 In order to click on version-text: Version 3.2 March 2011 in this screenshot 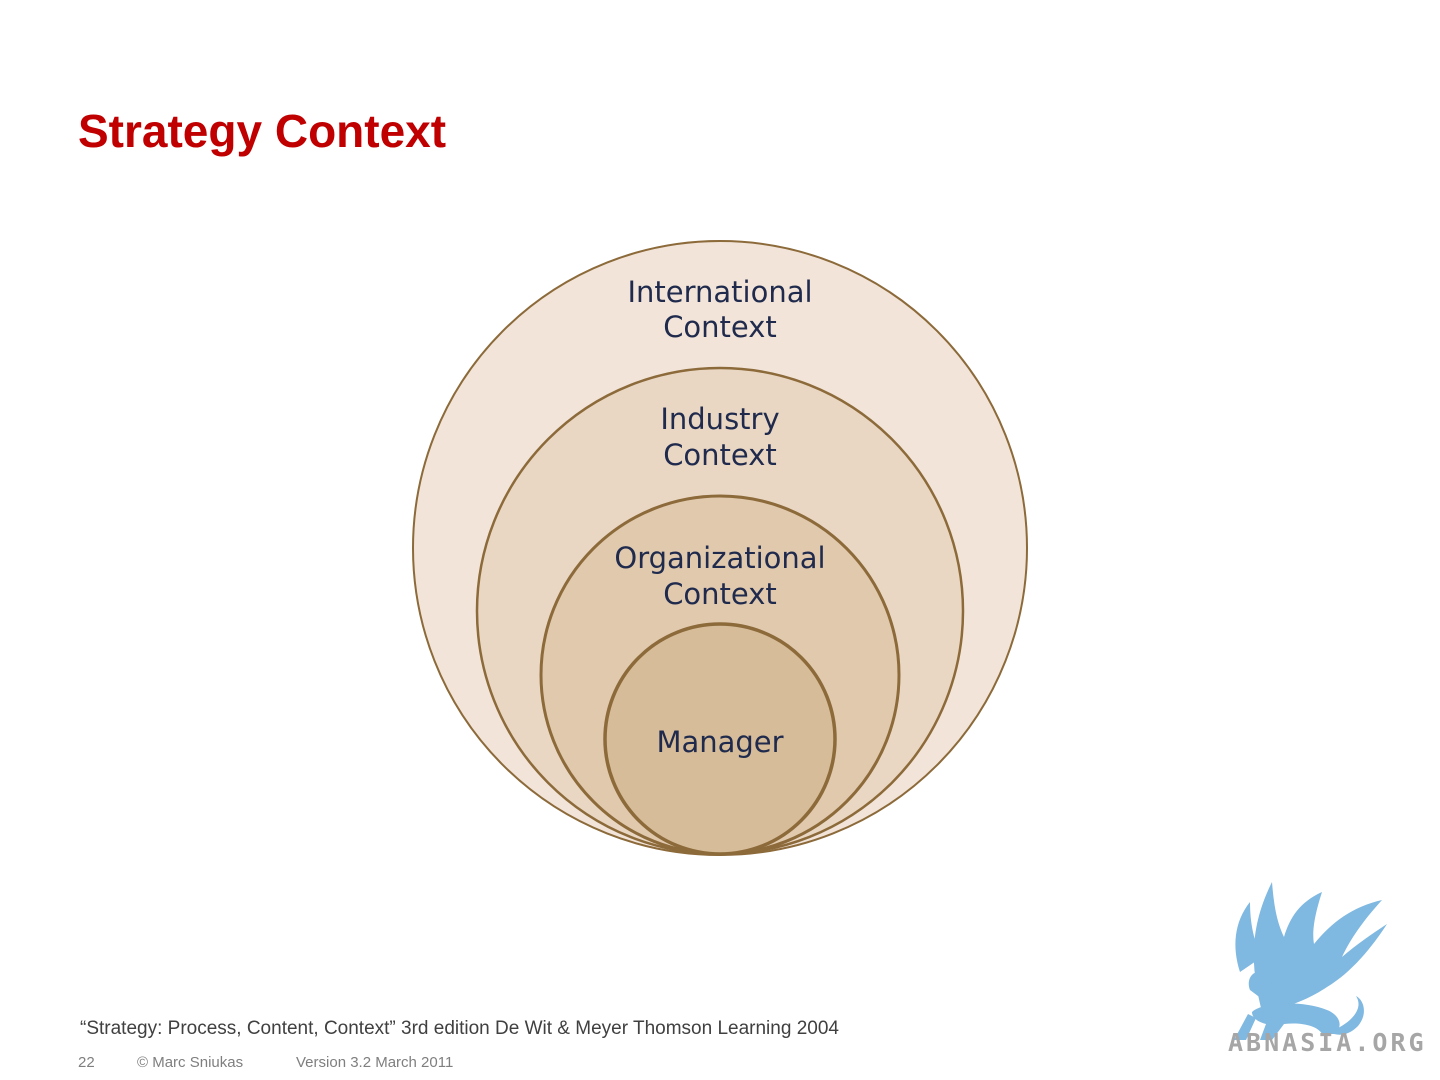, I will do `click(375, 1062)`.